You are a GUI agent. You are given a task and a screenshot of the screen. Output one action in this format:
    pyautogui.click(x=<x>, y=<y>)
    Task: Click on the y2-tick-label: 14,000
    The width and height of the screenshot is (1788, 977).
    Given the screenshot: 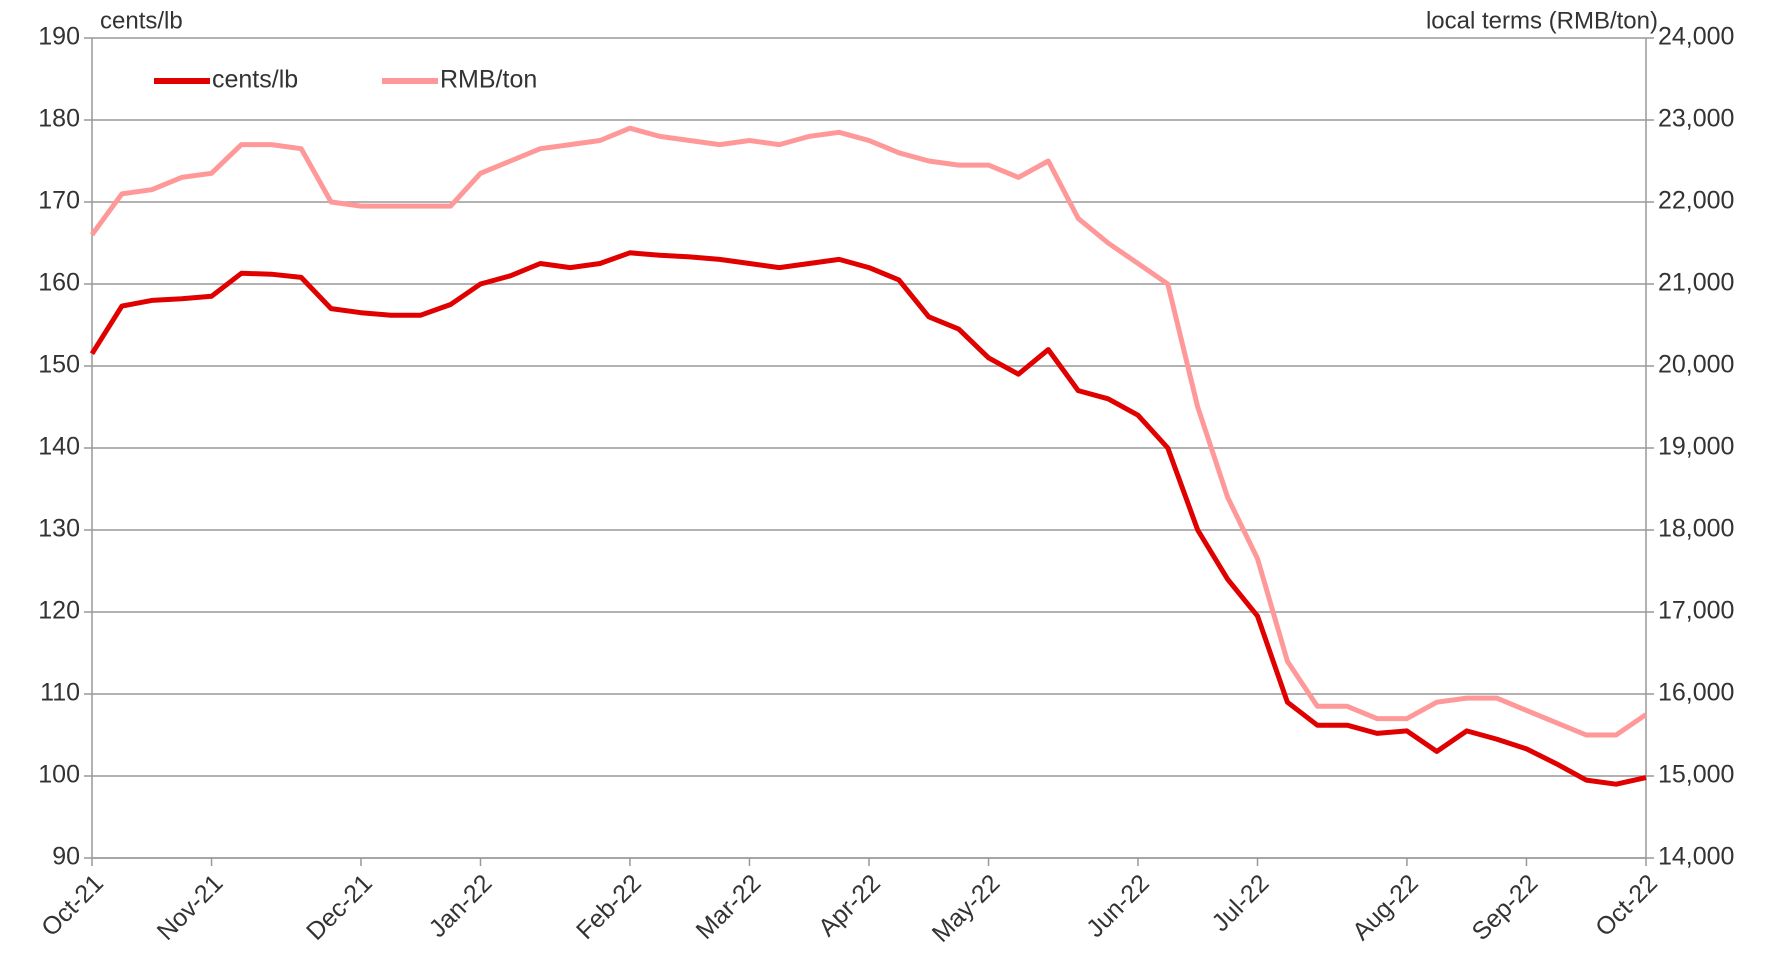 What is the action you would take?
    pyautogui.click(x=1696, y=857)
    